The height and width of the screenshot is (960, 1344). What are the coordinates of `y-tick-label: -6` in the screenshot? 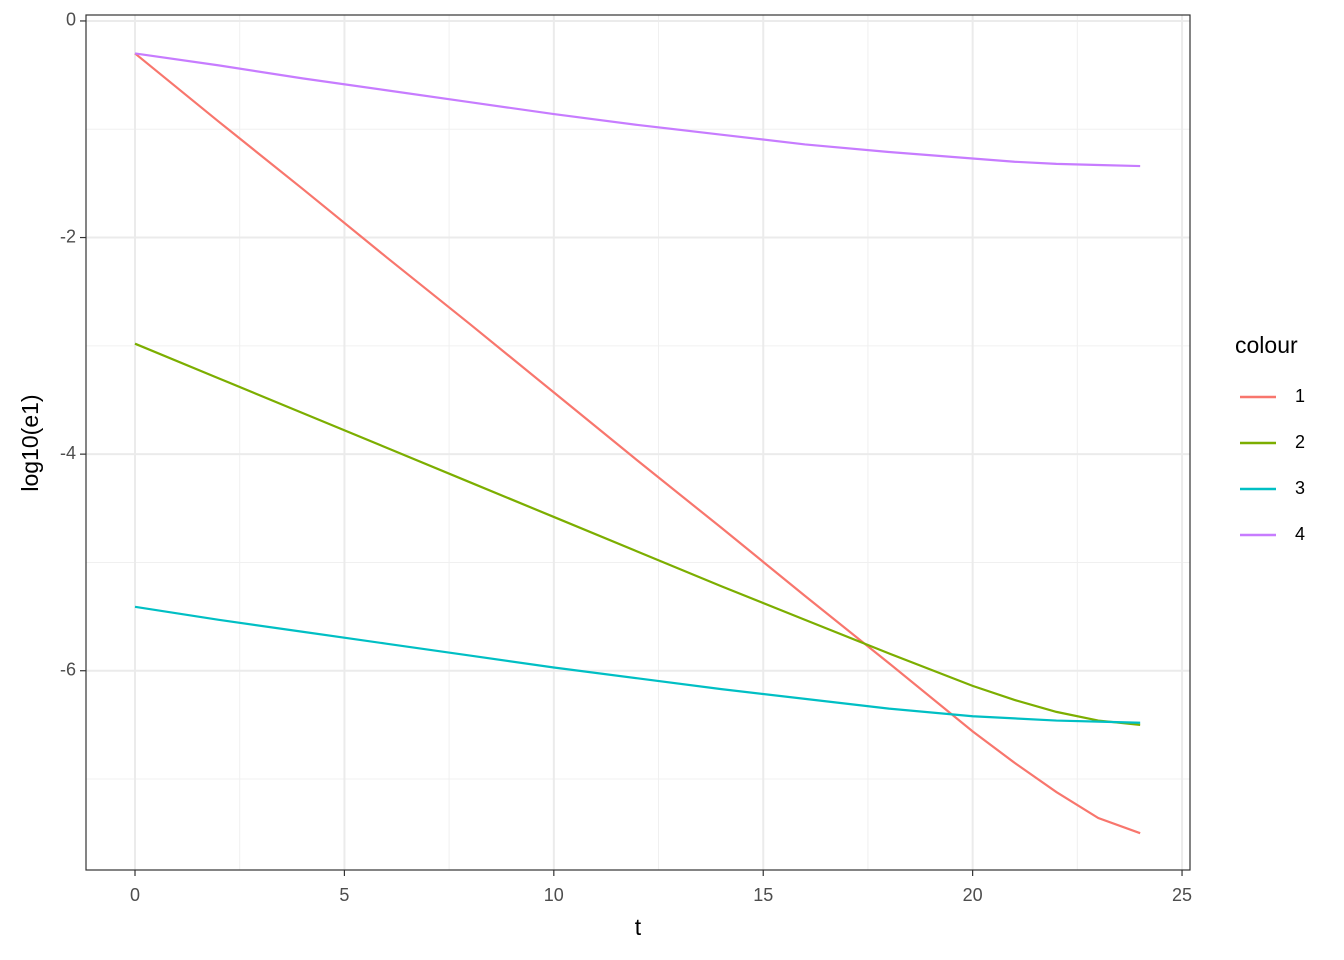 It's located at (68, 669).